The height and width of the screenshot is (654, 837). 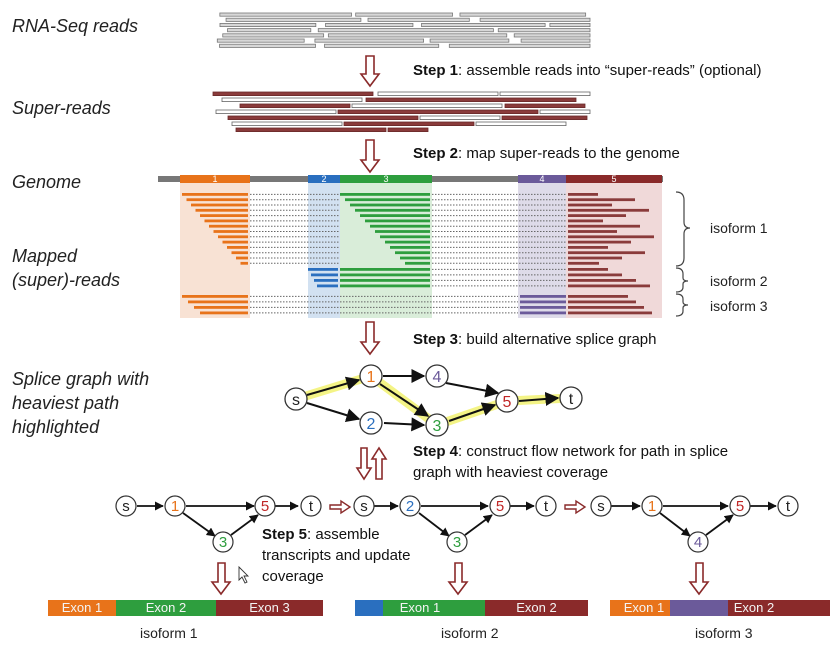 I want to click on exon-2-column, so click(x=324, y=250).